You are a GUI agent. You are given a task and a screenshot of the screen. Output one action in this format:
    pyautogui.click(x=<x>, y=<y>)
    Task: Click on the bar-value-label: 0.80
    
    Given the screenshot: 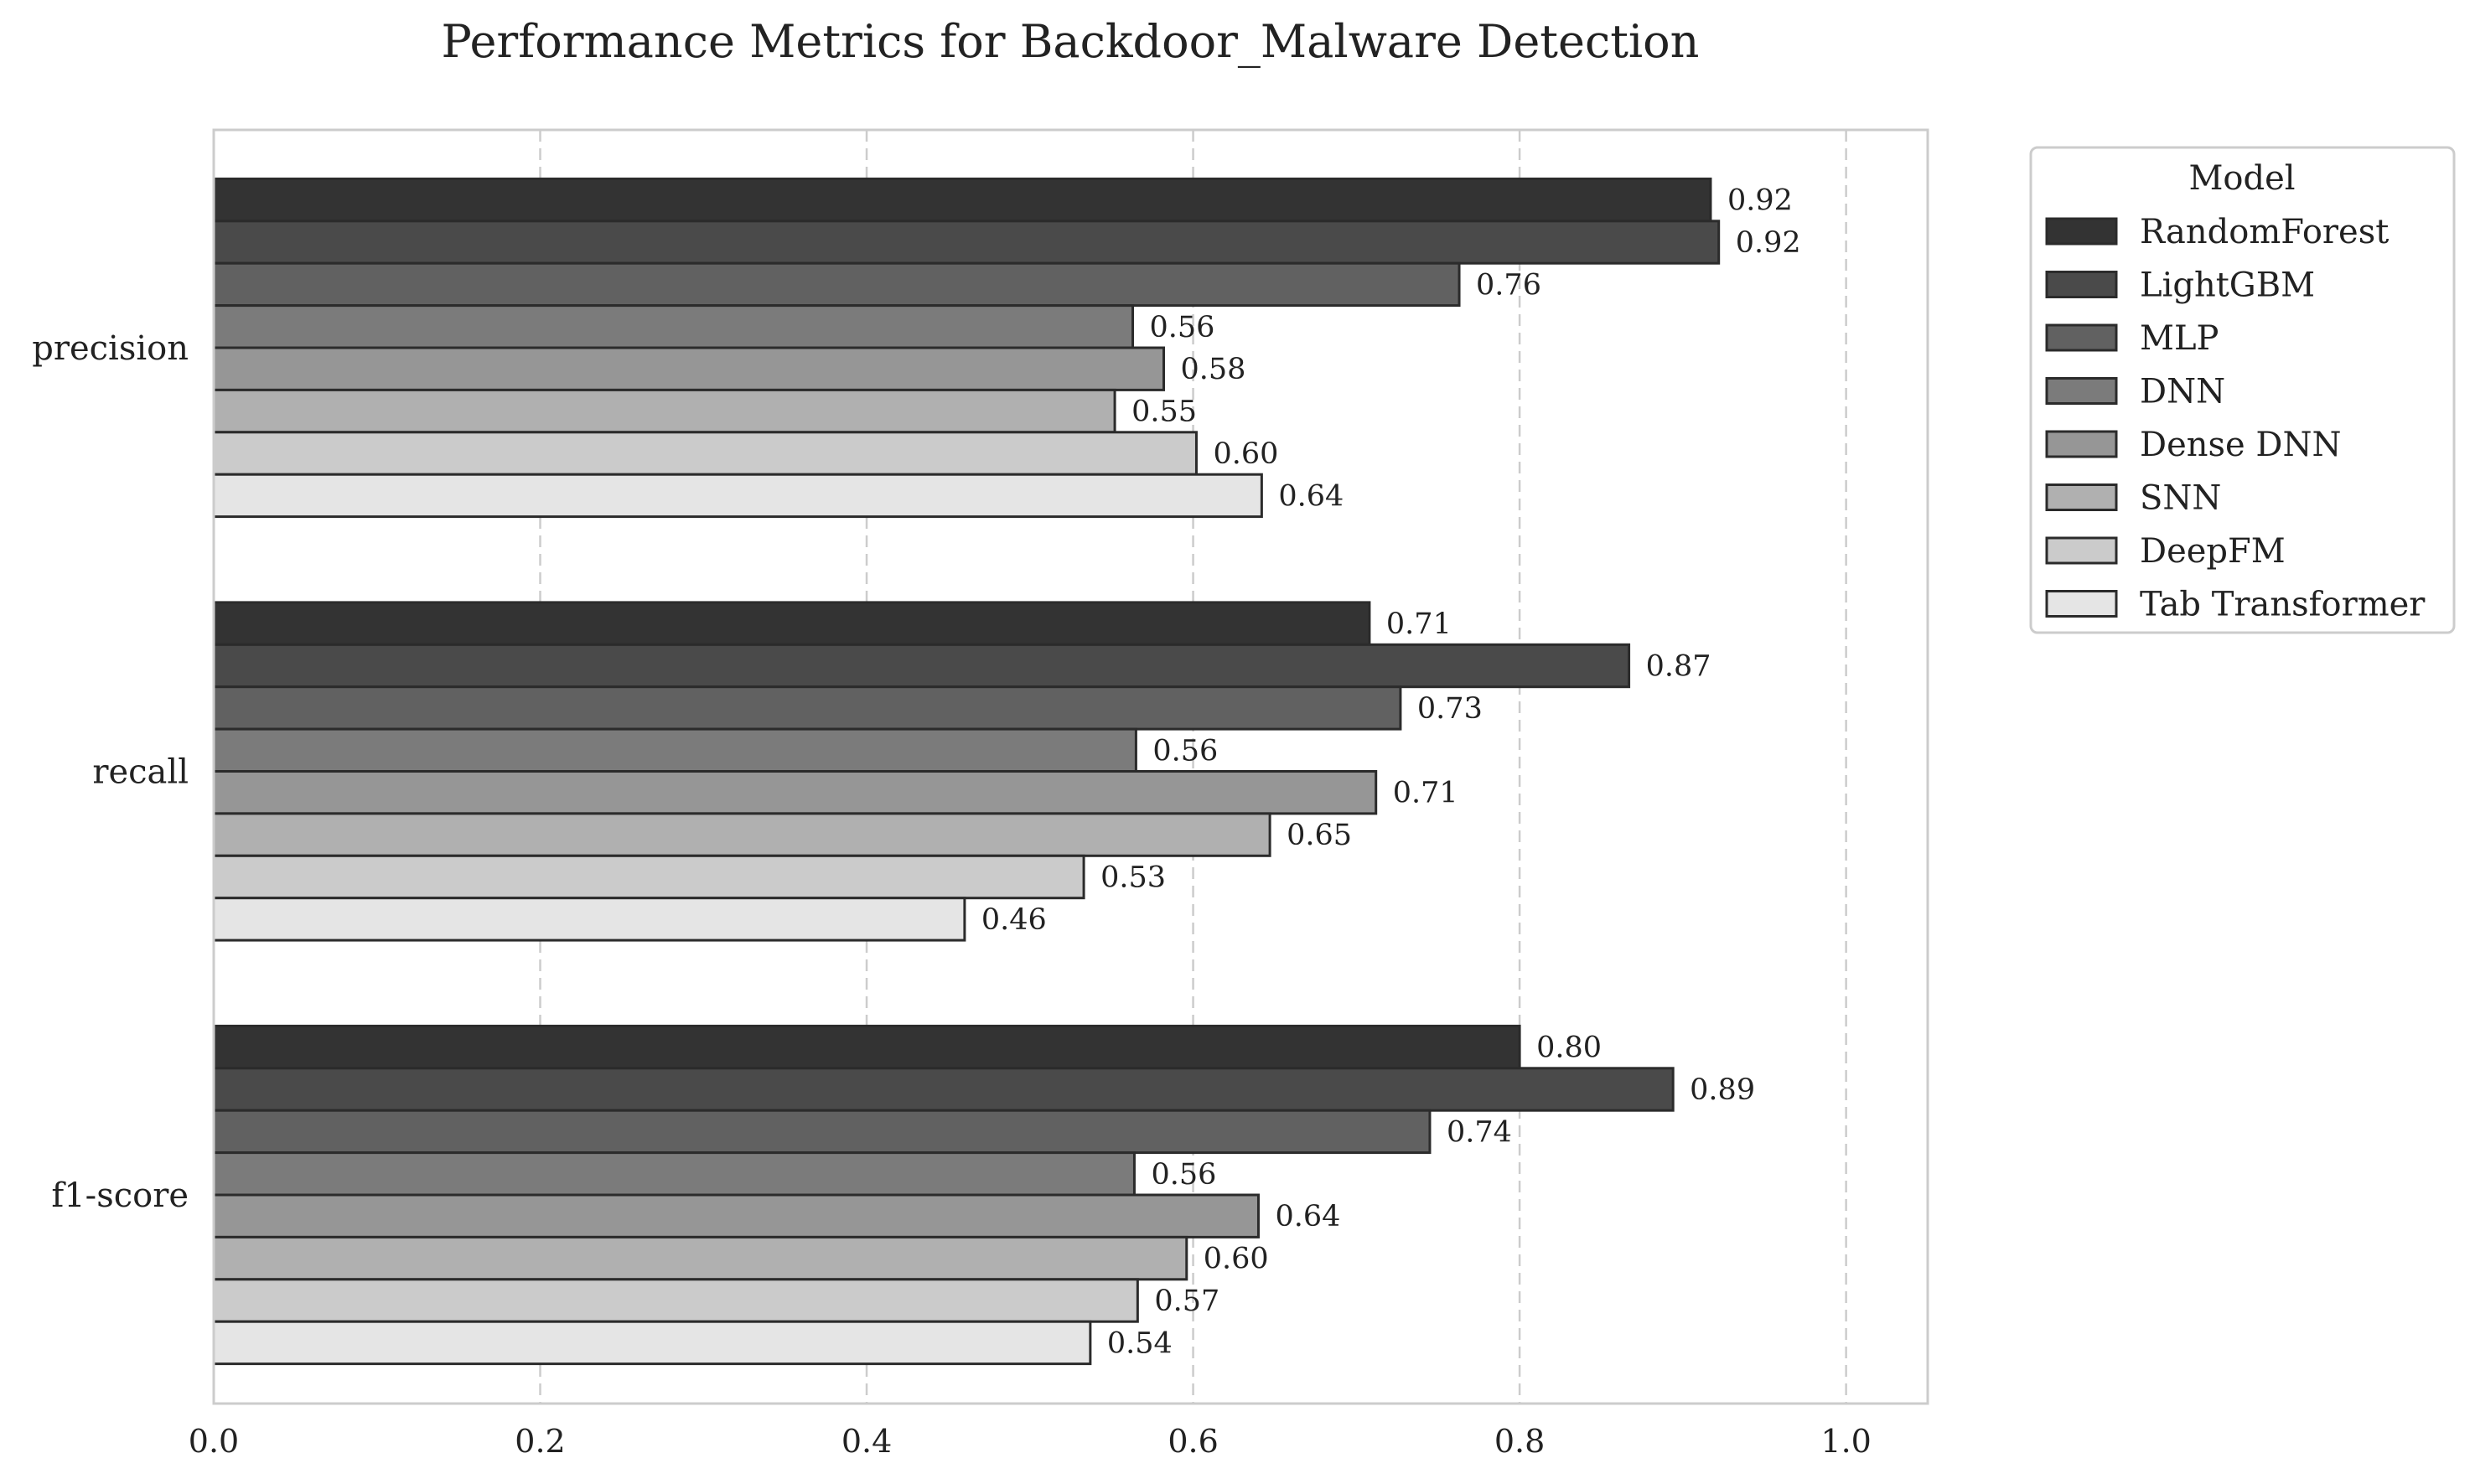 What is the action you would take?
    pyautogui.click(x=1569, y=1048)
    